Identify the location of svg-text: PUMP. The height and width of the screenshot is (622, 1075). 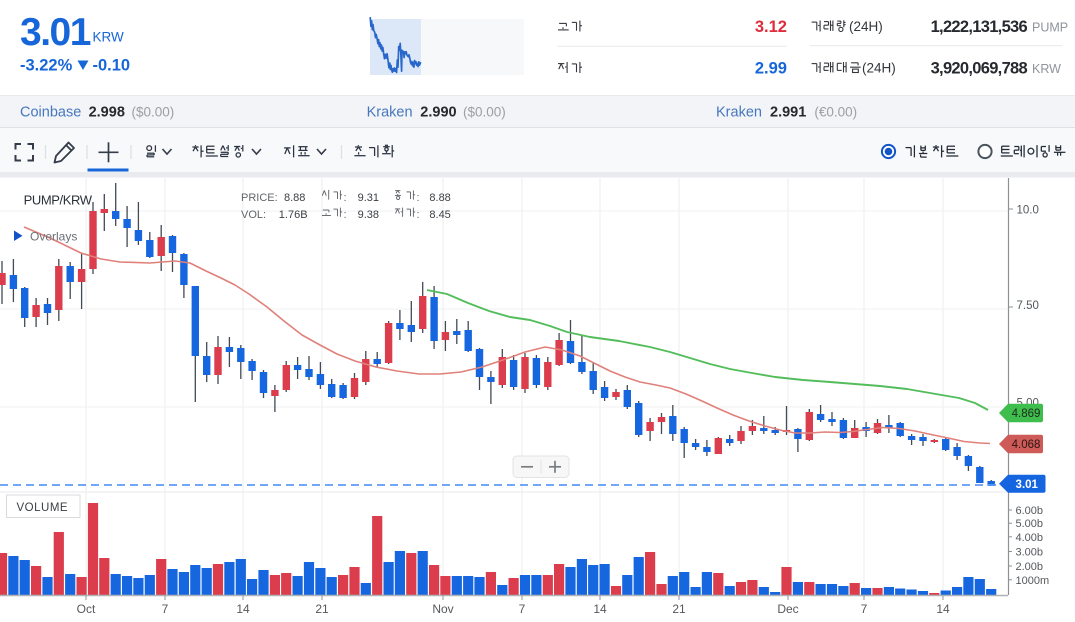
(1050, 27).